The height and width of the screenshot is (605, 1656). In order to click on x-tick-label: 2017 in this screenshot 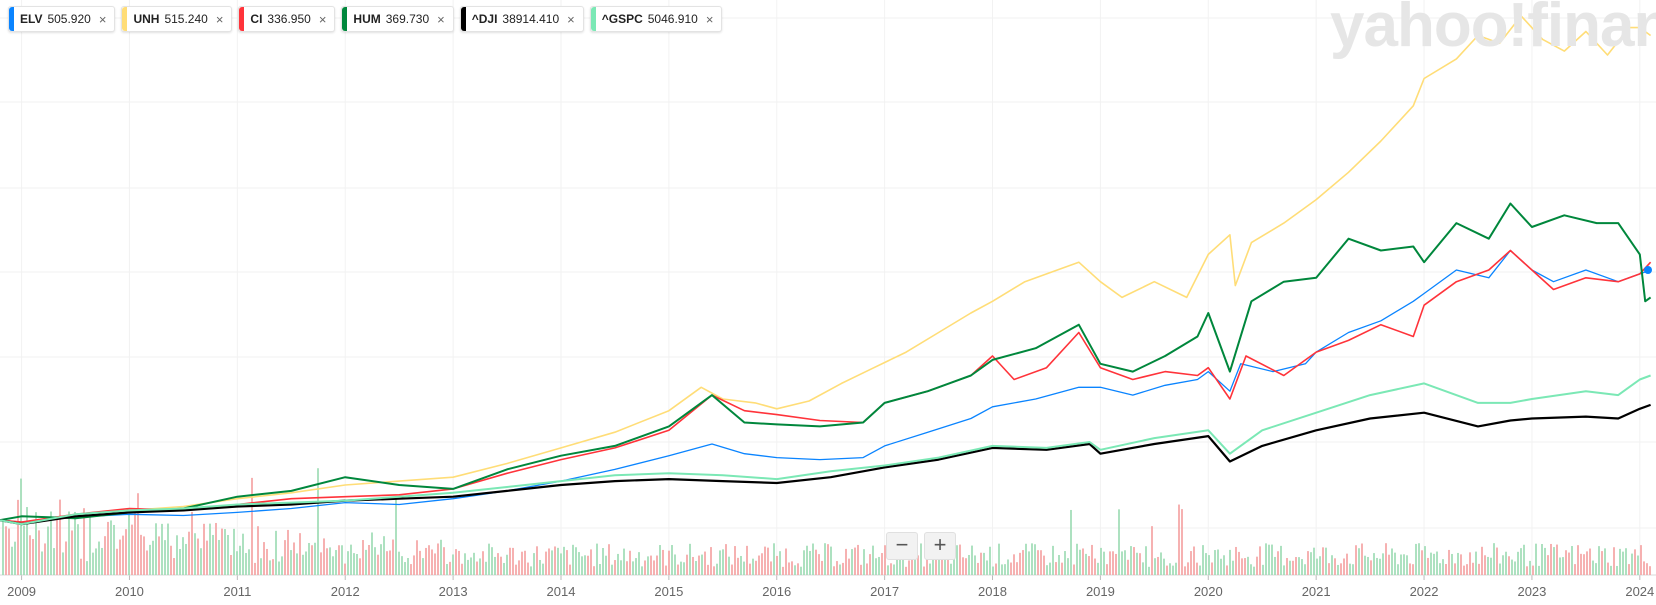, I will do `click(884, 591)`.